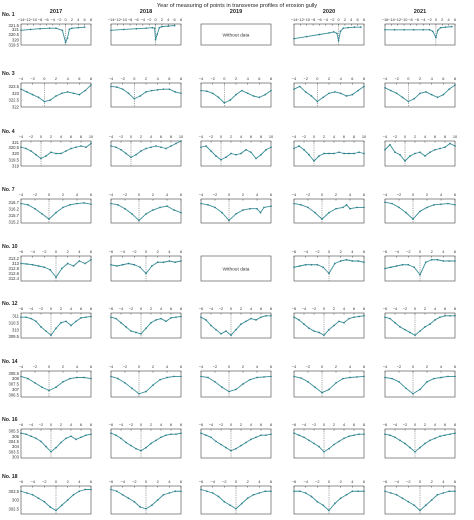  What do you see at coordinates (328, 92) in the screenshot?
I see `profile-panel: −4 −2 0 2 4 6 8` at bounding box center [328, 92].